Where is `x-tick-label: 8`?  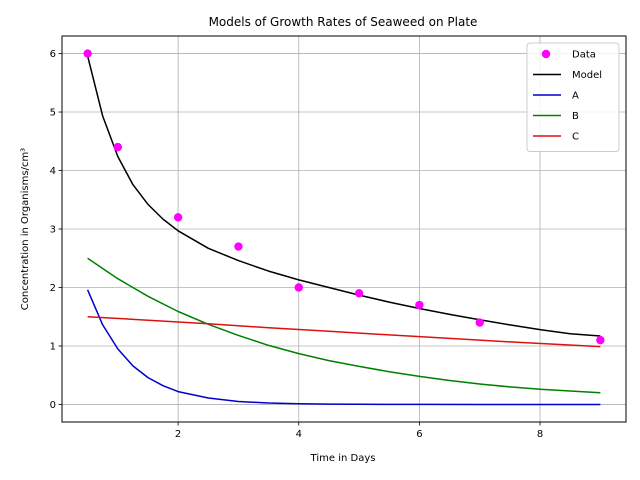 x-tick-label: 8 is located at coordinates (540, 434).